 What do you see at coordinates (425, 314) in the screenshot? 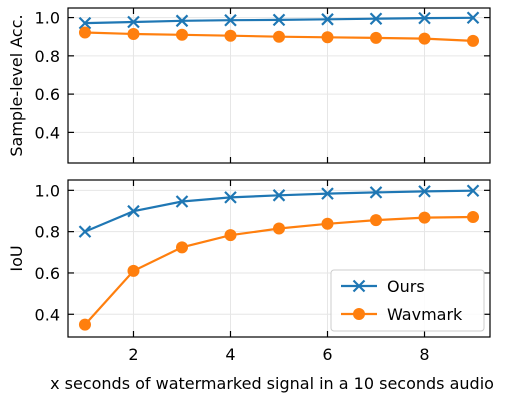
I see `legend-label-wavmark: Wavmark` at bounding box center [425, 314].